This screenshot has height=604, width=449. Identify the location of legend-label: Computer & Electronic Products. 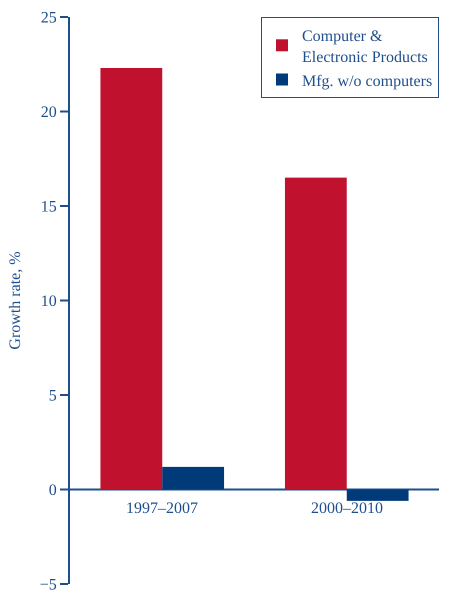
(365, 47).